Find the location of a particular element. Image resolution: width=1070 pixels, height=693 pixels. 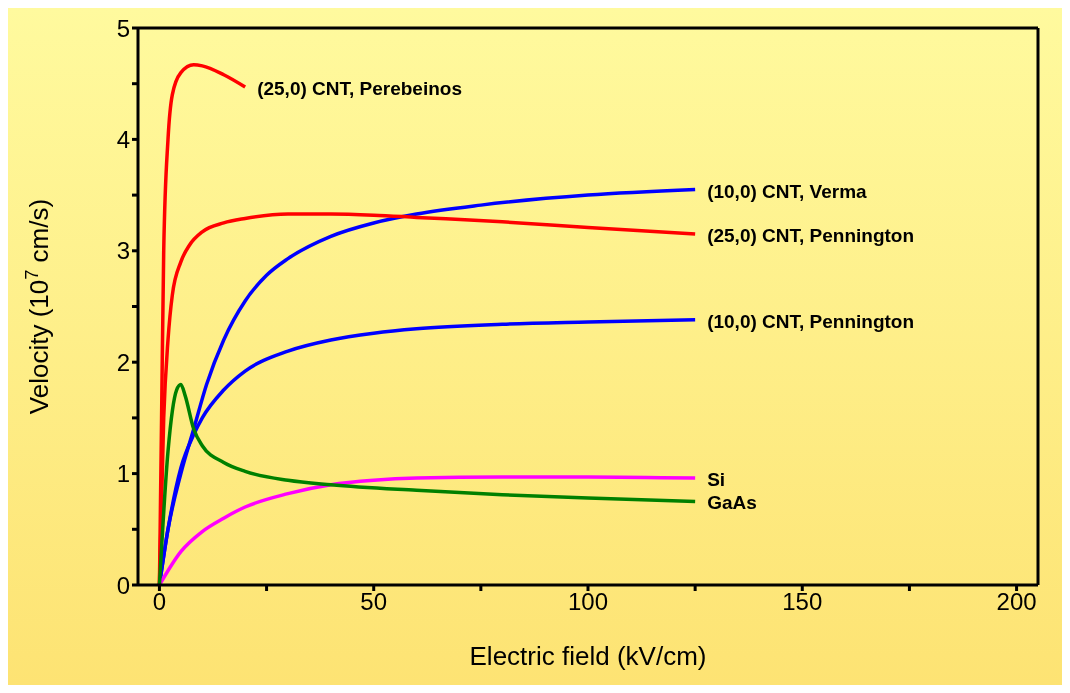

y-tick-label: 4 is located at coordinates (123, 139).